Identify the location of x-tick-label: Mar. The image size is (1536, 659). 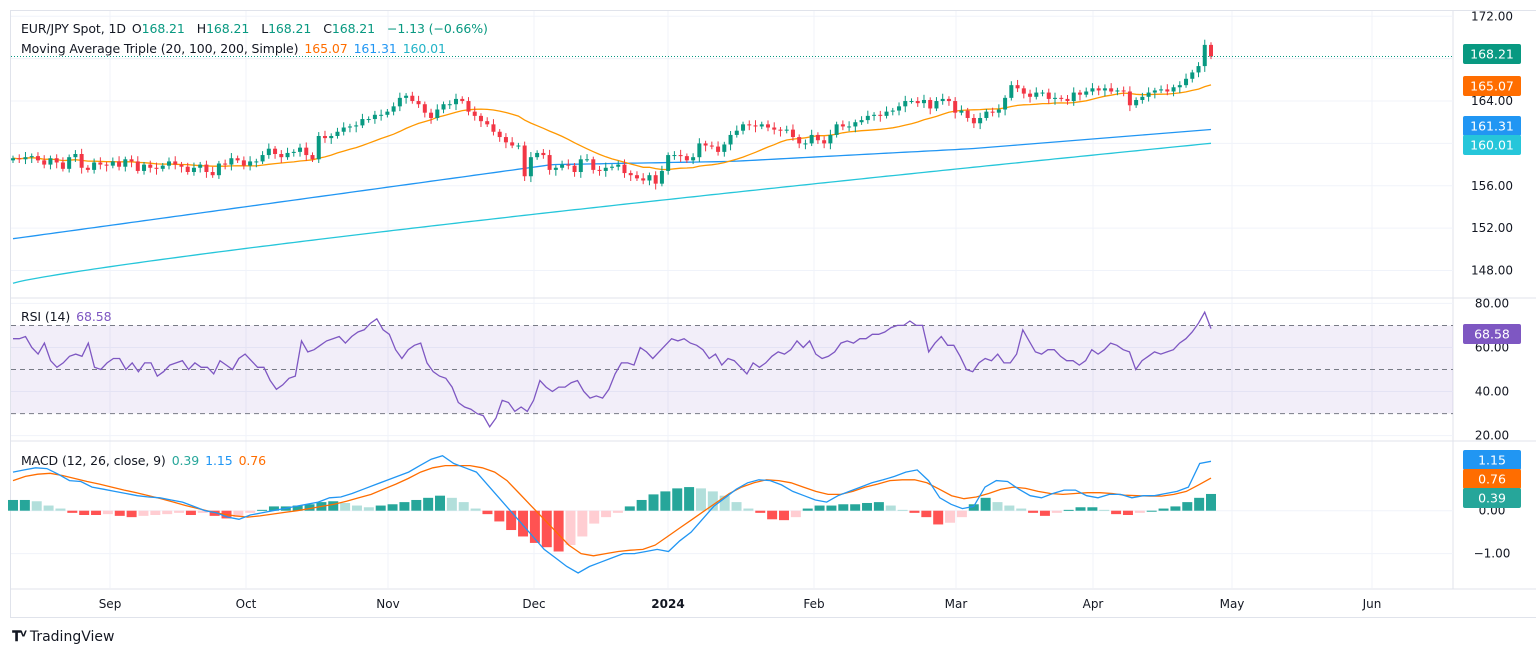
(956, 604).